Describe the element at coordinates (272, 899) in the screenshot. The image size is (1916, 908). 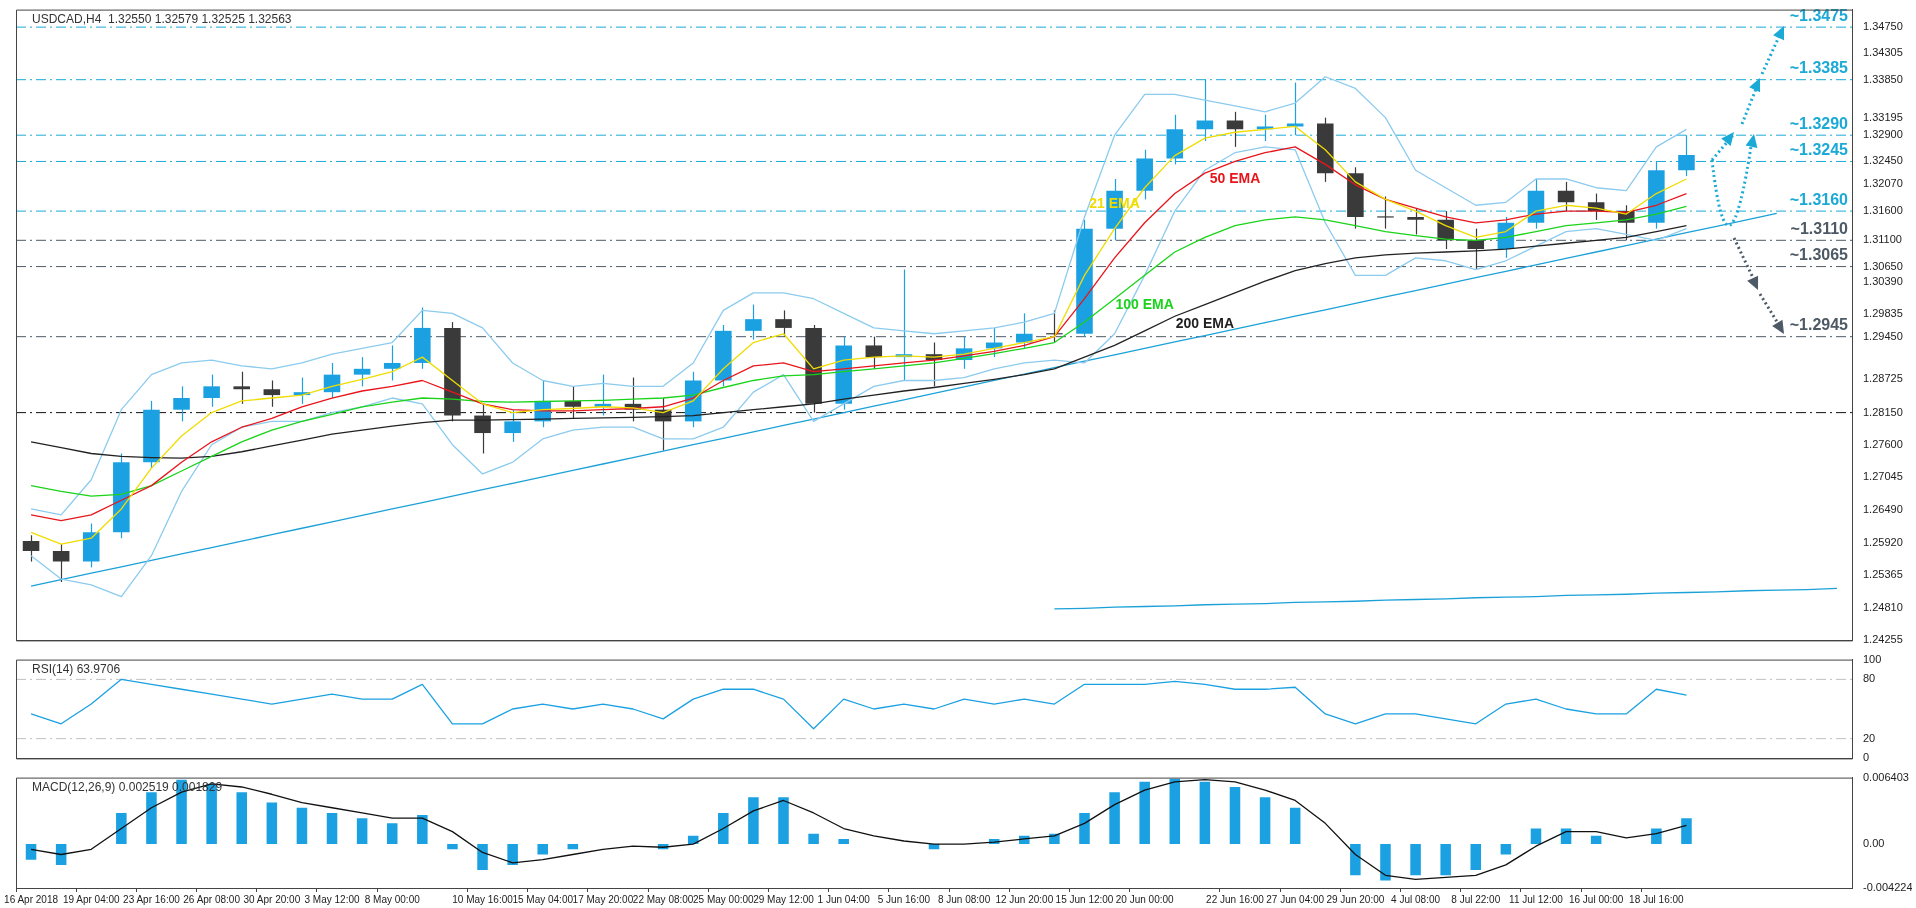
I see `x-tick-label: 30 Apr 20:00` at that location.